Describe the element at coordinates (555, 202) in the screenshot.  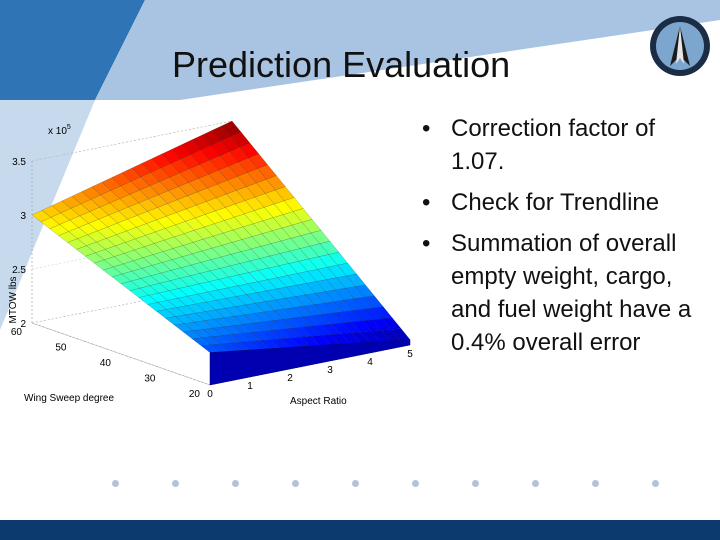
I see `bullet-text: Check for Trendline` at that location.